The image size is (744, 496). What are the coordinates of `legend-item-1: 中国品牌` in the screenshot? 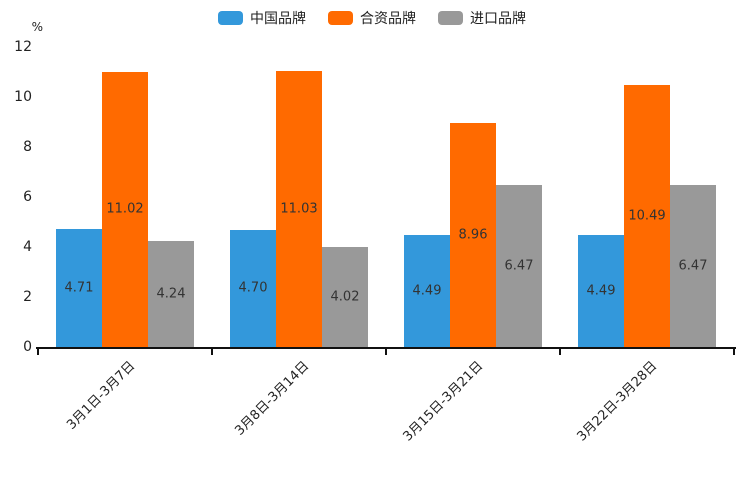 It's located at (262, 18).